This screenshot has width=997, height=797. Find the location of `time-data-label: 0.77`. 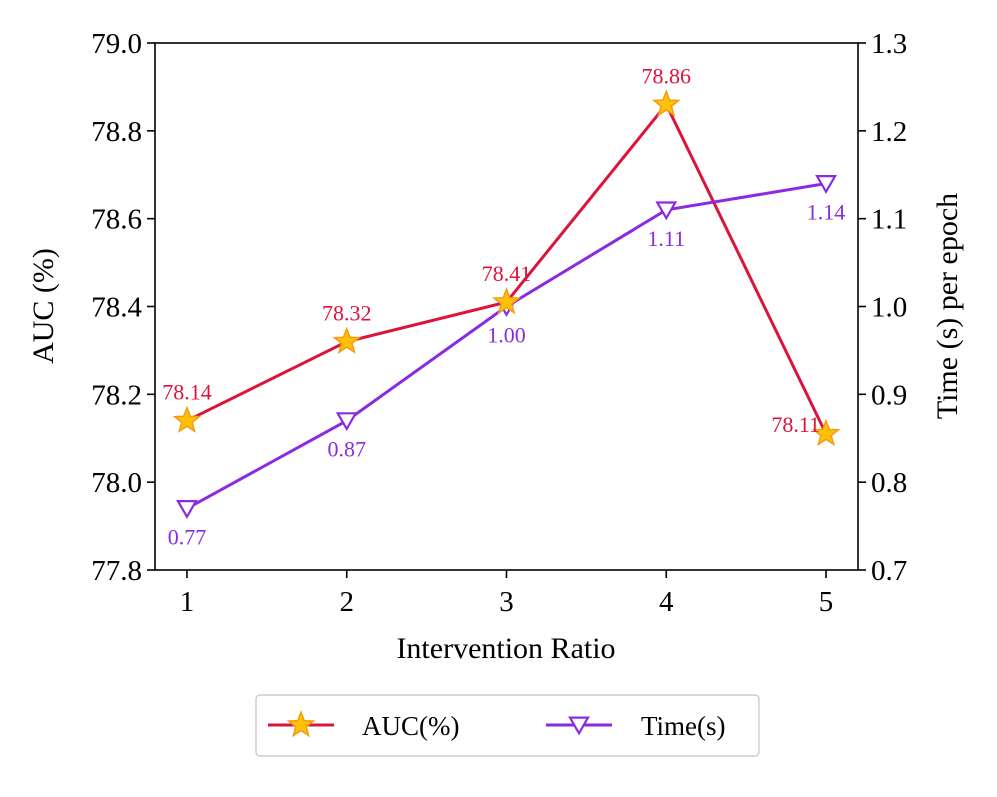

time-data-label: 0.77 is located at coordinates (187, 537).